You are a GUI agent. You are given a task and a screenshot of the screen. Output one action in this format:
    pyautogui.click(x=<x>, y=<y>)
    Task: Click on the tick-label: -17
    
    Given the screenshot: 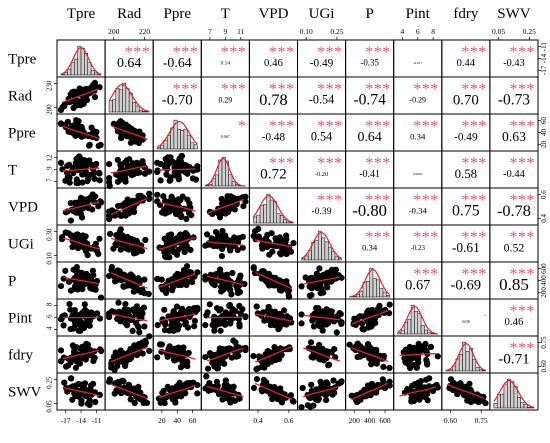 What is the action you would take?
    pyautogui.click(x=544, y=70)
    